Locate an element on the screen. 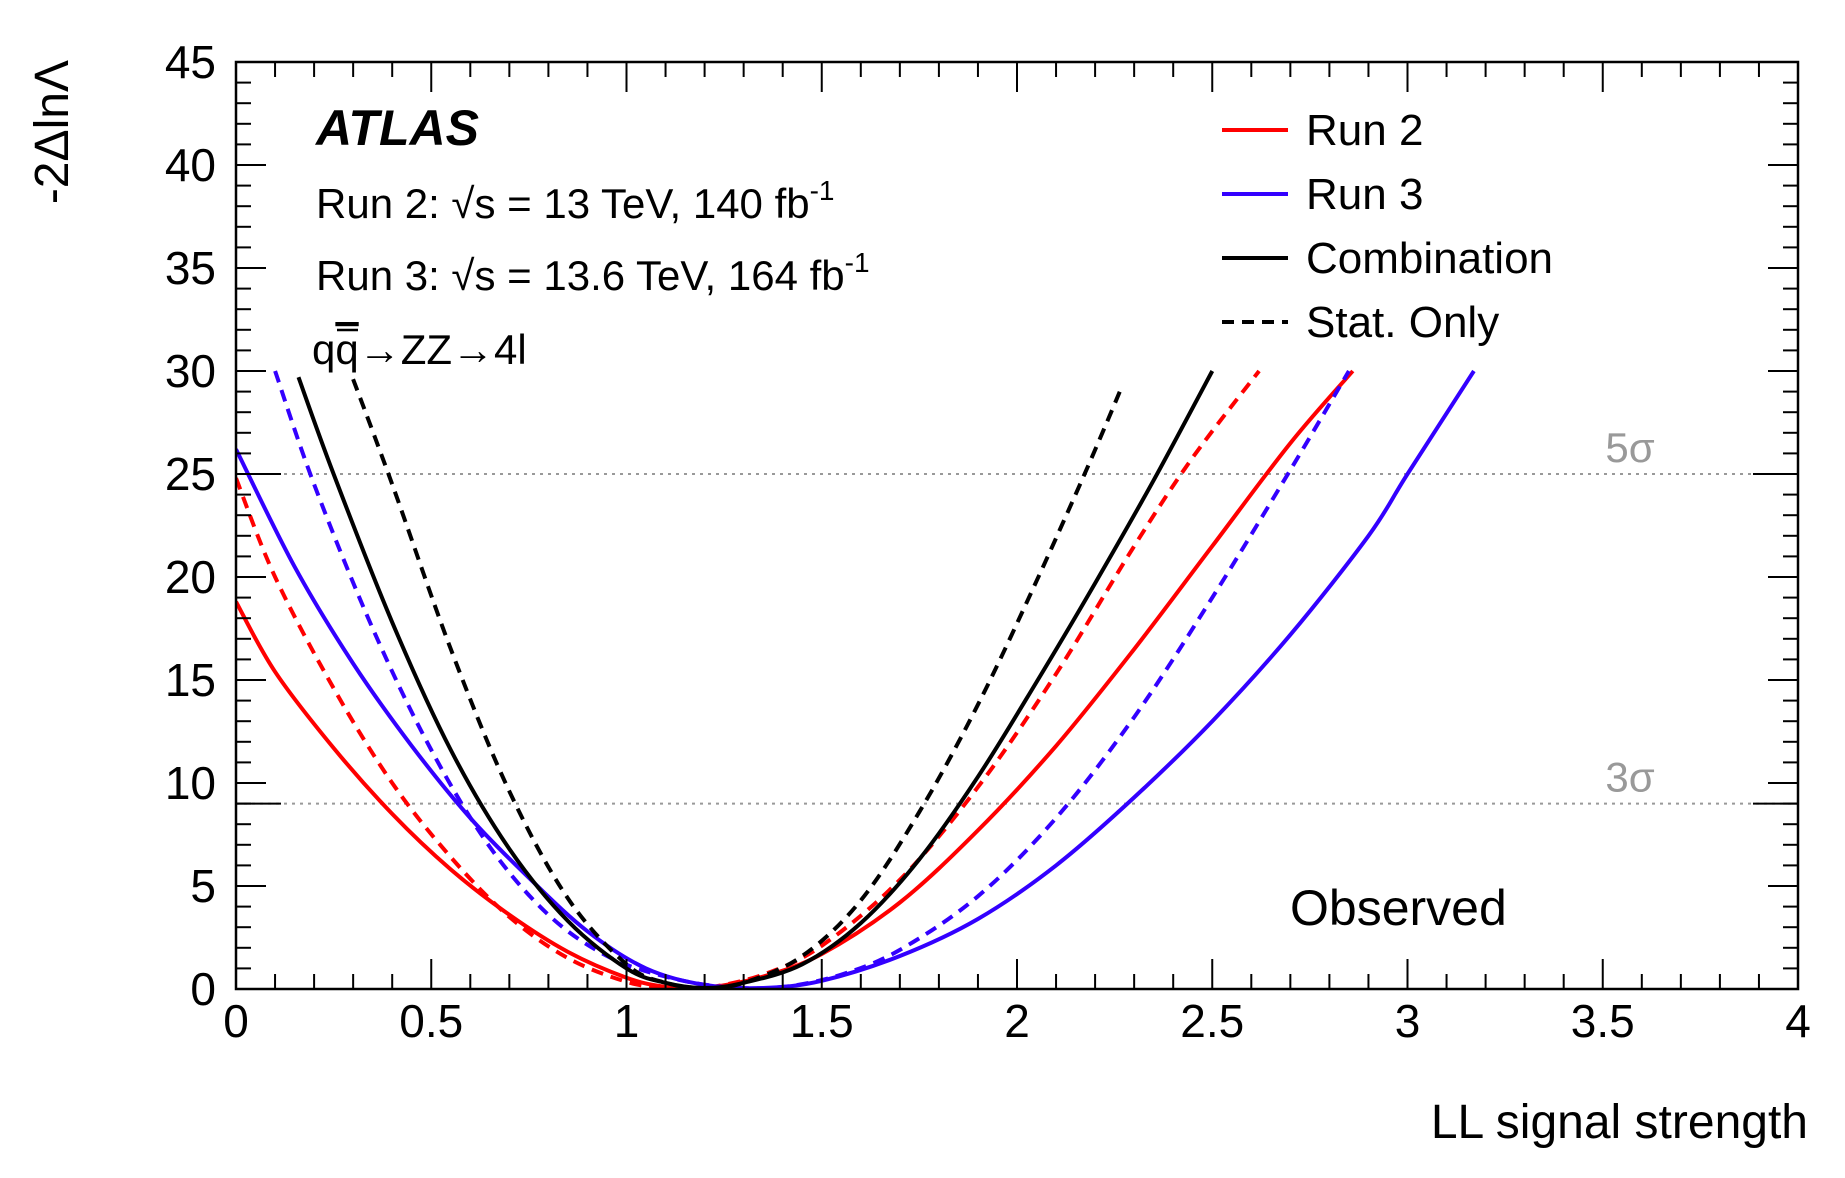 This screenshot has height=1178, width=1845. y-tick-label: 20 is located at coordinates (190, 577).